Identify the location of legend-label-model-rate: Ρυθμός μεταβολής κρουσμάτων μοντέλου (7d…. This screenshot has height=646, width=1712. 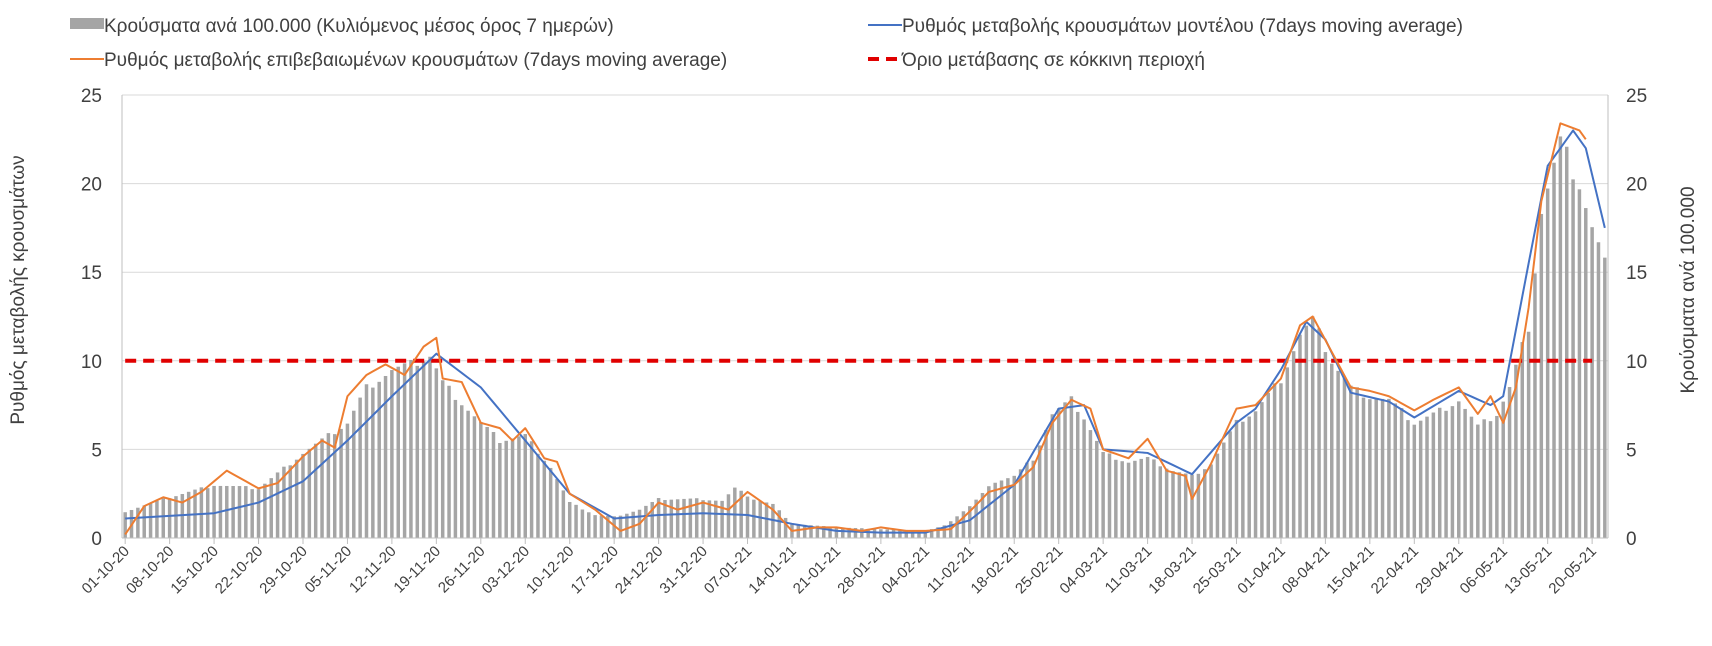
(1182, 26).